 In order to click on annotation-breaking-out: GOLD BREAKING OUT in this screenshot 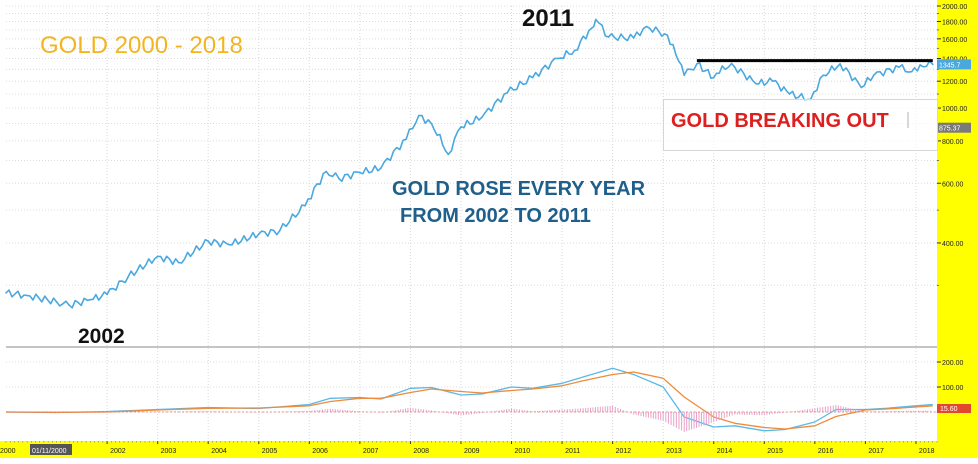, I will do `click(780, 121)`.